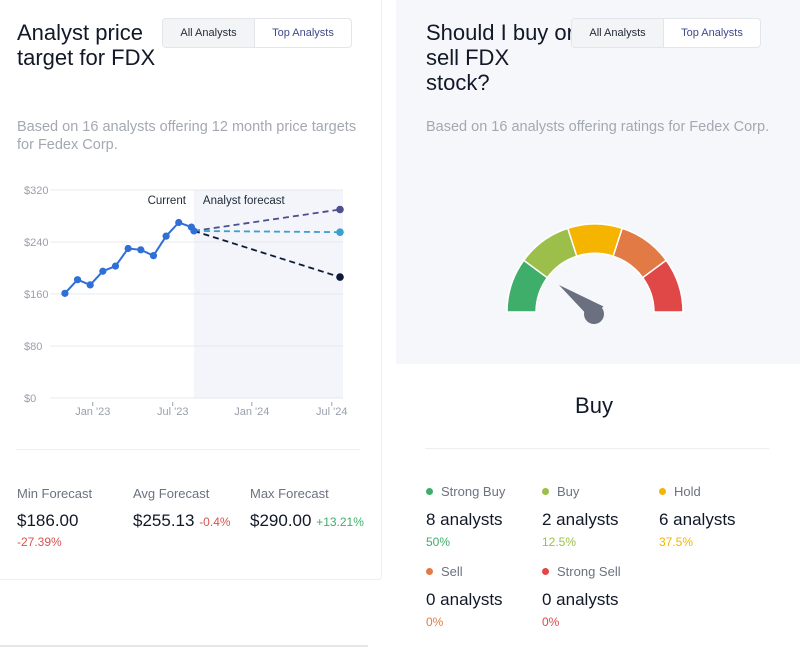 Image resolution: width=800 pixels, height=648 pixels. I want to click on rating-buy: Buy 2 analysts 12.5%, so click(580, 516).